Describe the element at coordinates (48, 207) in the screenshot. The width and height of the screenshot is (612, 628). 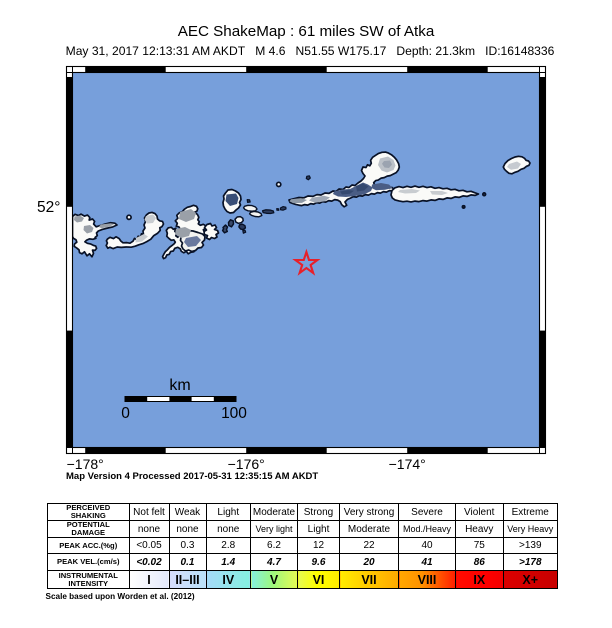
I see `svg-text: 52°` at that location.